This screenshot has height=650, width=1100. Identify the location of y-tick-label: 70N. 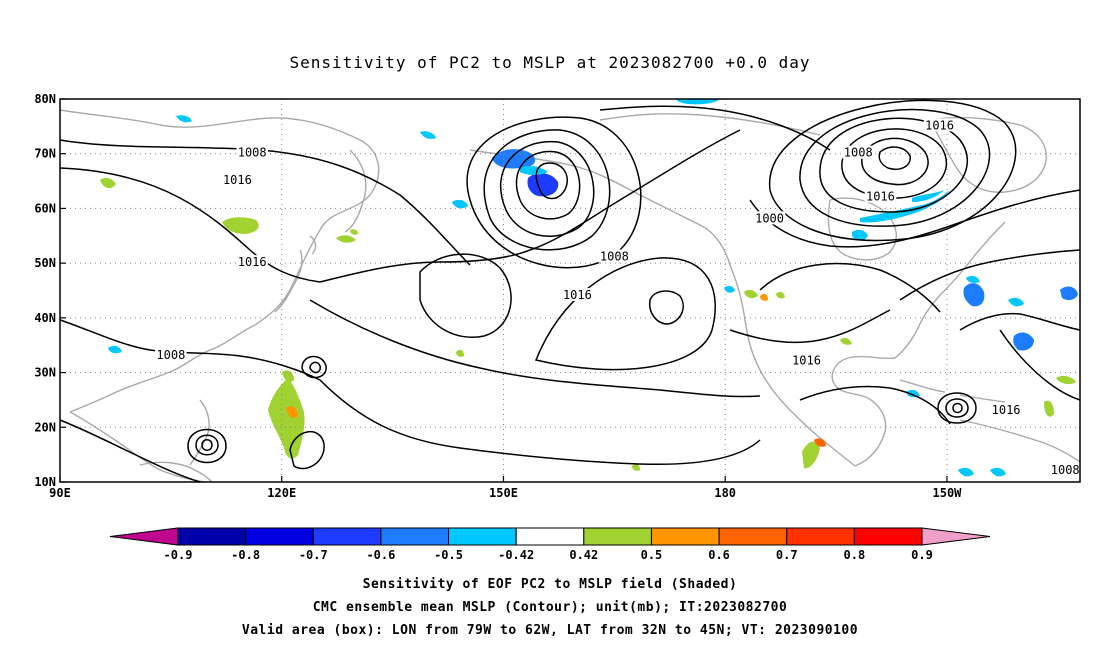
(45, 154).